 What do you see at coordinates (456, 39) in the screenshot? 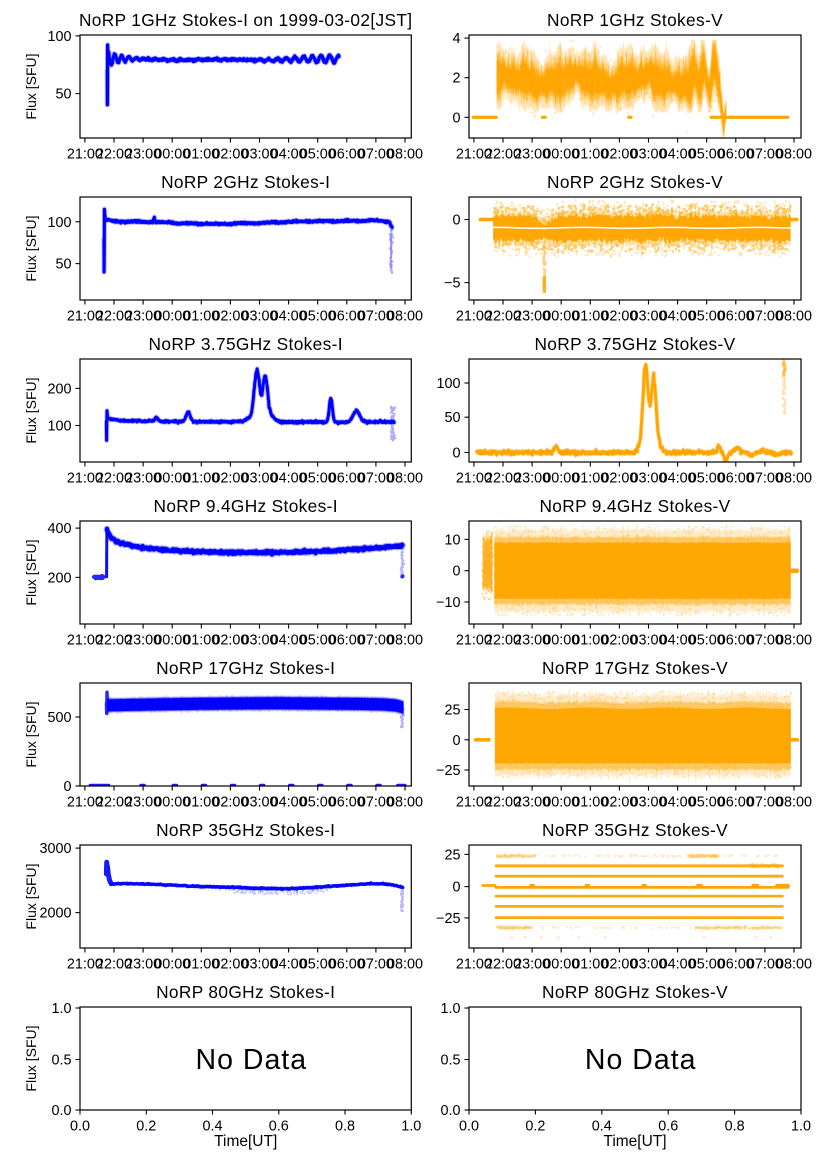
I see `svg-text: 4` at bounding box center [456, 39].